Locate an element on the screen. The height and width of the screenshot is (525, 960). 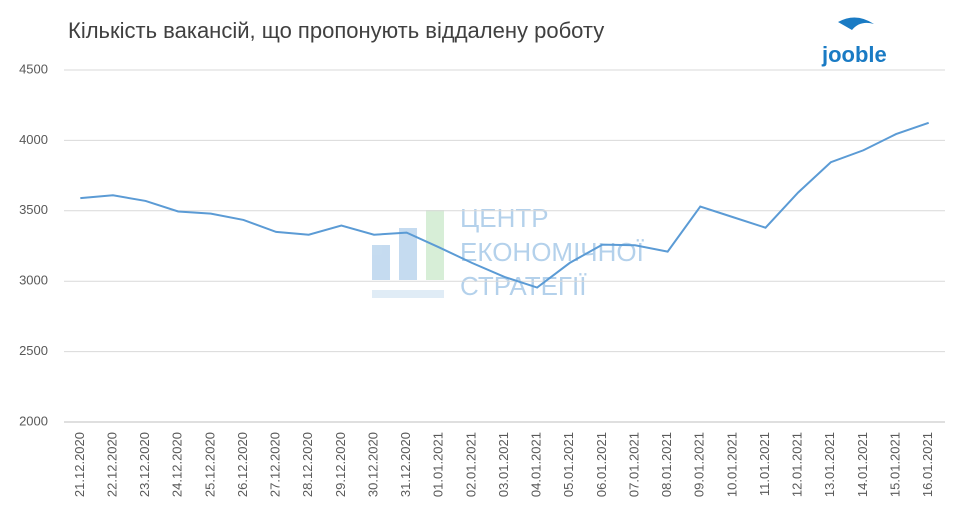
x-tick-label: 30.12.2020 is located at coordinates (372, 464).